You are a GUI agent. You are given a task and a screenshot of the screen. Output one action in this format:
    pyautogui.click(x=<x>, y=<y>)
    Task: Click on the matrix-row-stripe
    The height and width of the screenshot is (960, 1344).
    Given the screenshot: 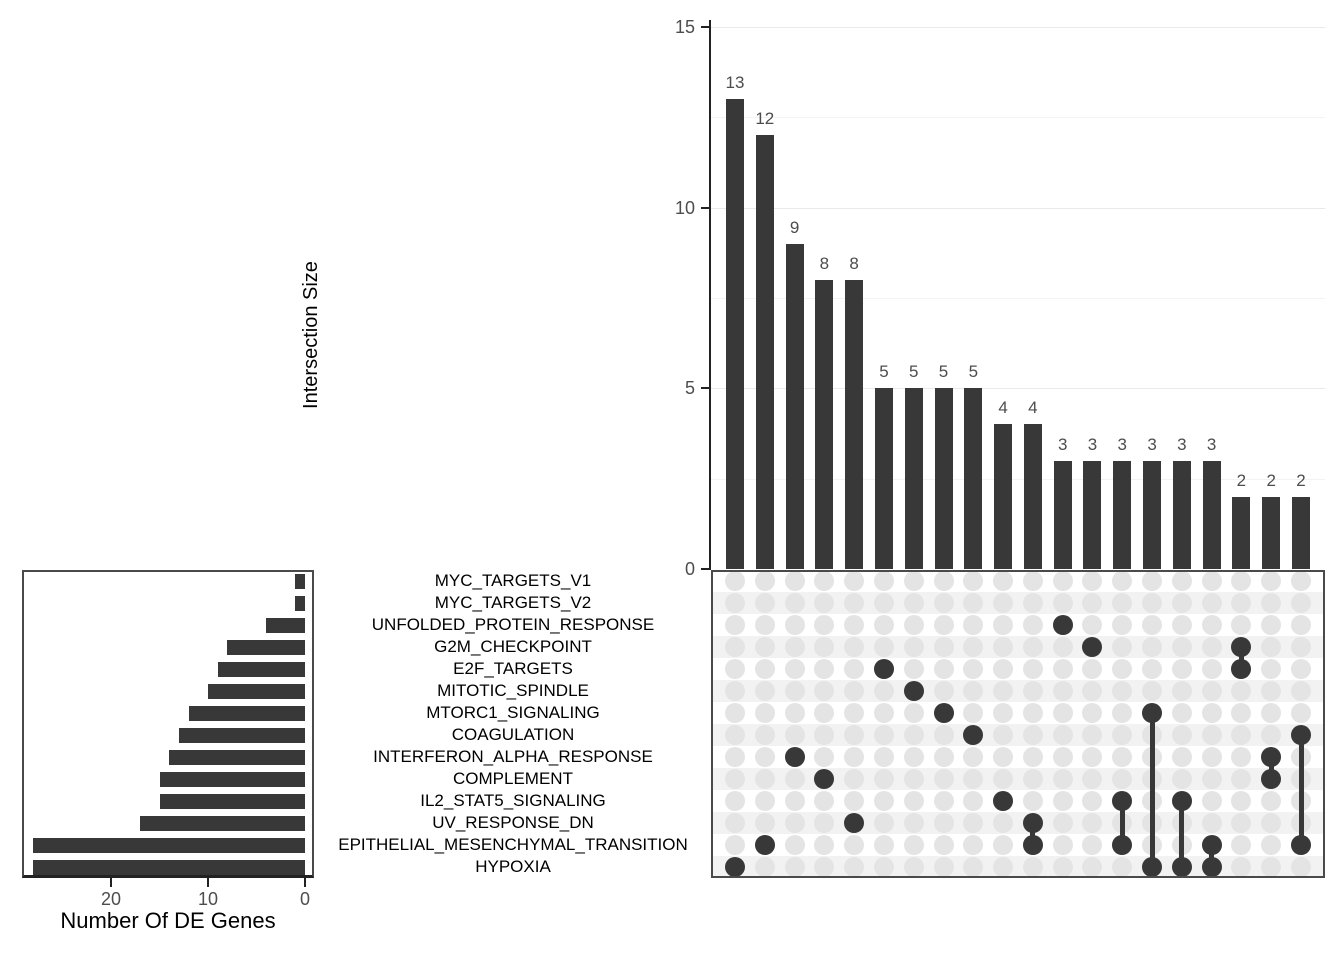 What is the action you would take?
    pyautogui.click(x=1018, y=779)
    